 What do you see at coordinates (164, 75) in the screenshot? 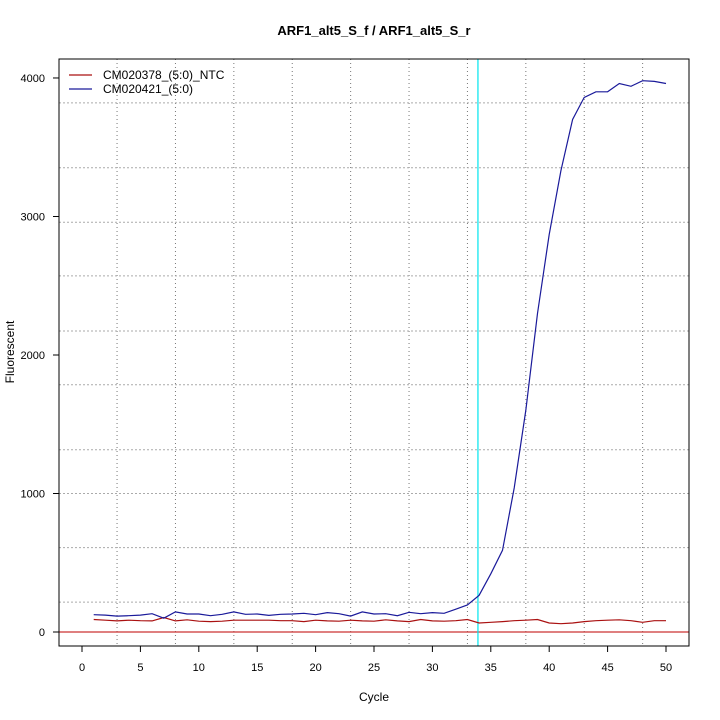
I see `legend-label: CM020378_(5:0)_NTC` at bounding box center [164, 75].